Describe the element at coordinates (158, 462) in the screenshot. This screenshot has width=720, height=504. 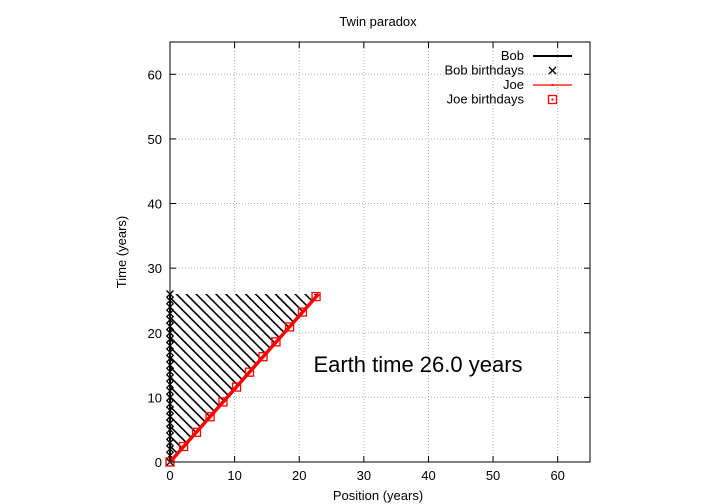
I see `y-tick-label: 0` at that location.